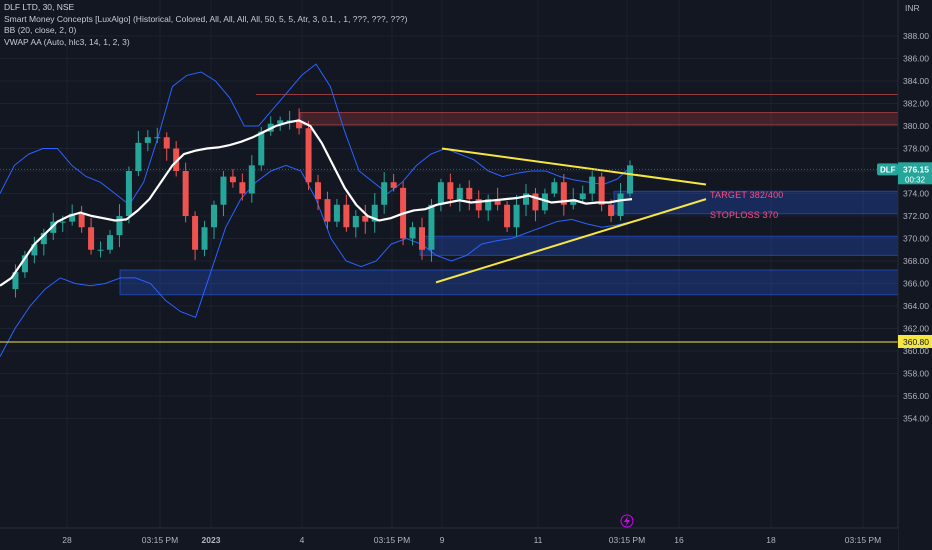  Describe the element at coordinates (679, 540) in the screenshot. I see `x-tick-8: 16` at that location.